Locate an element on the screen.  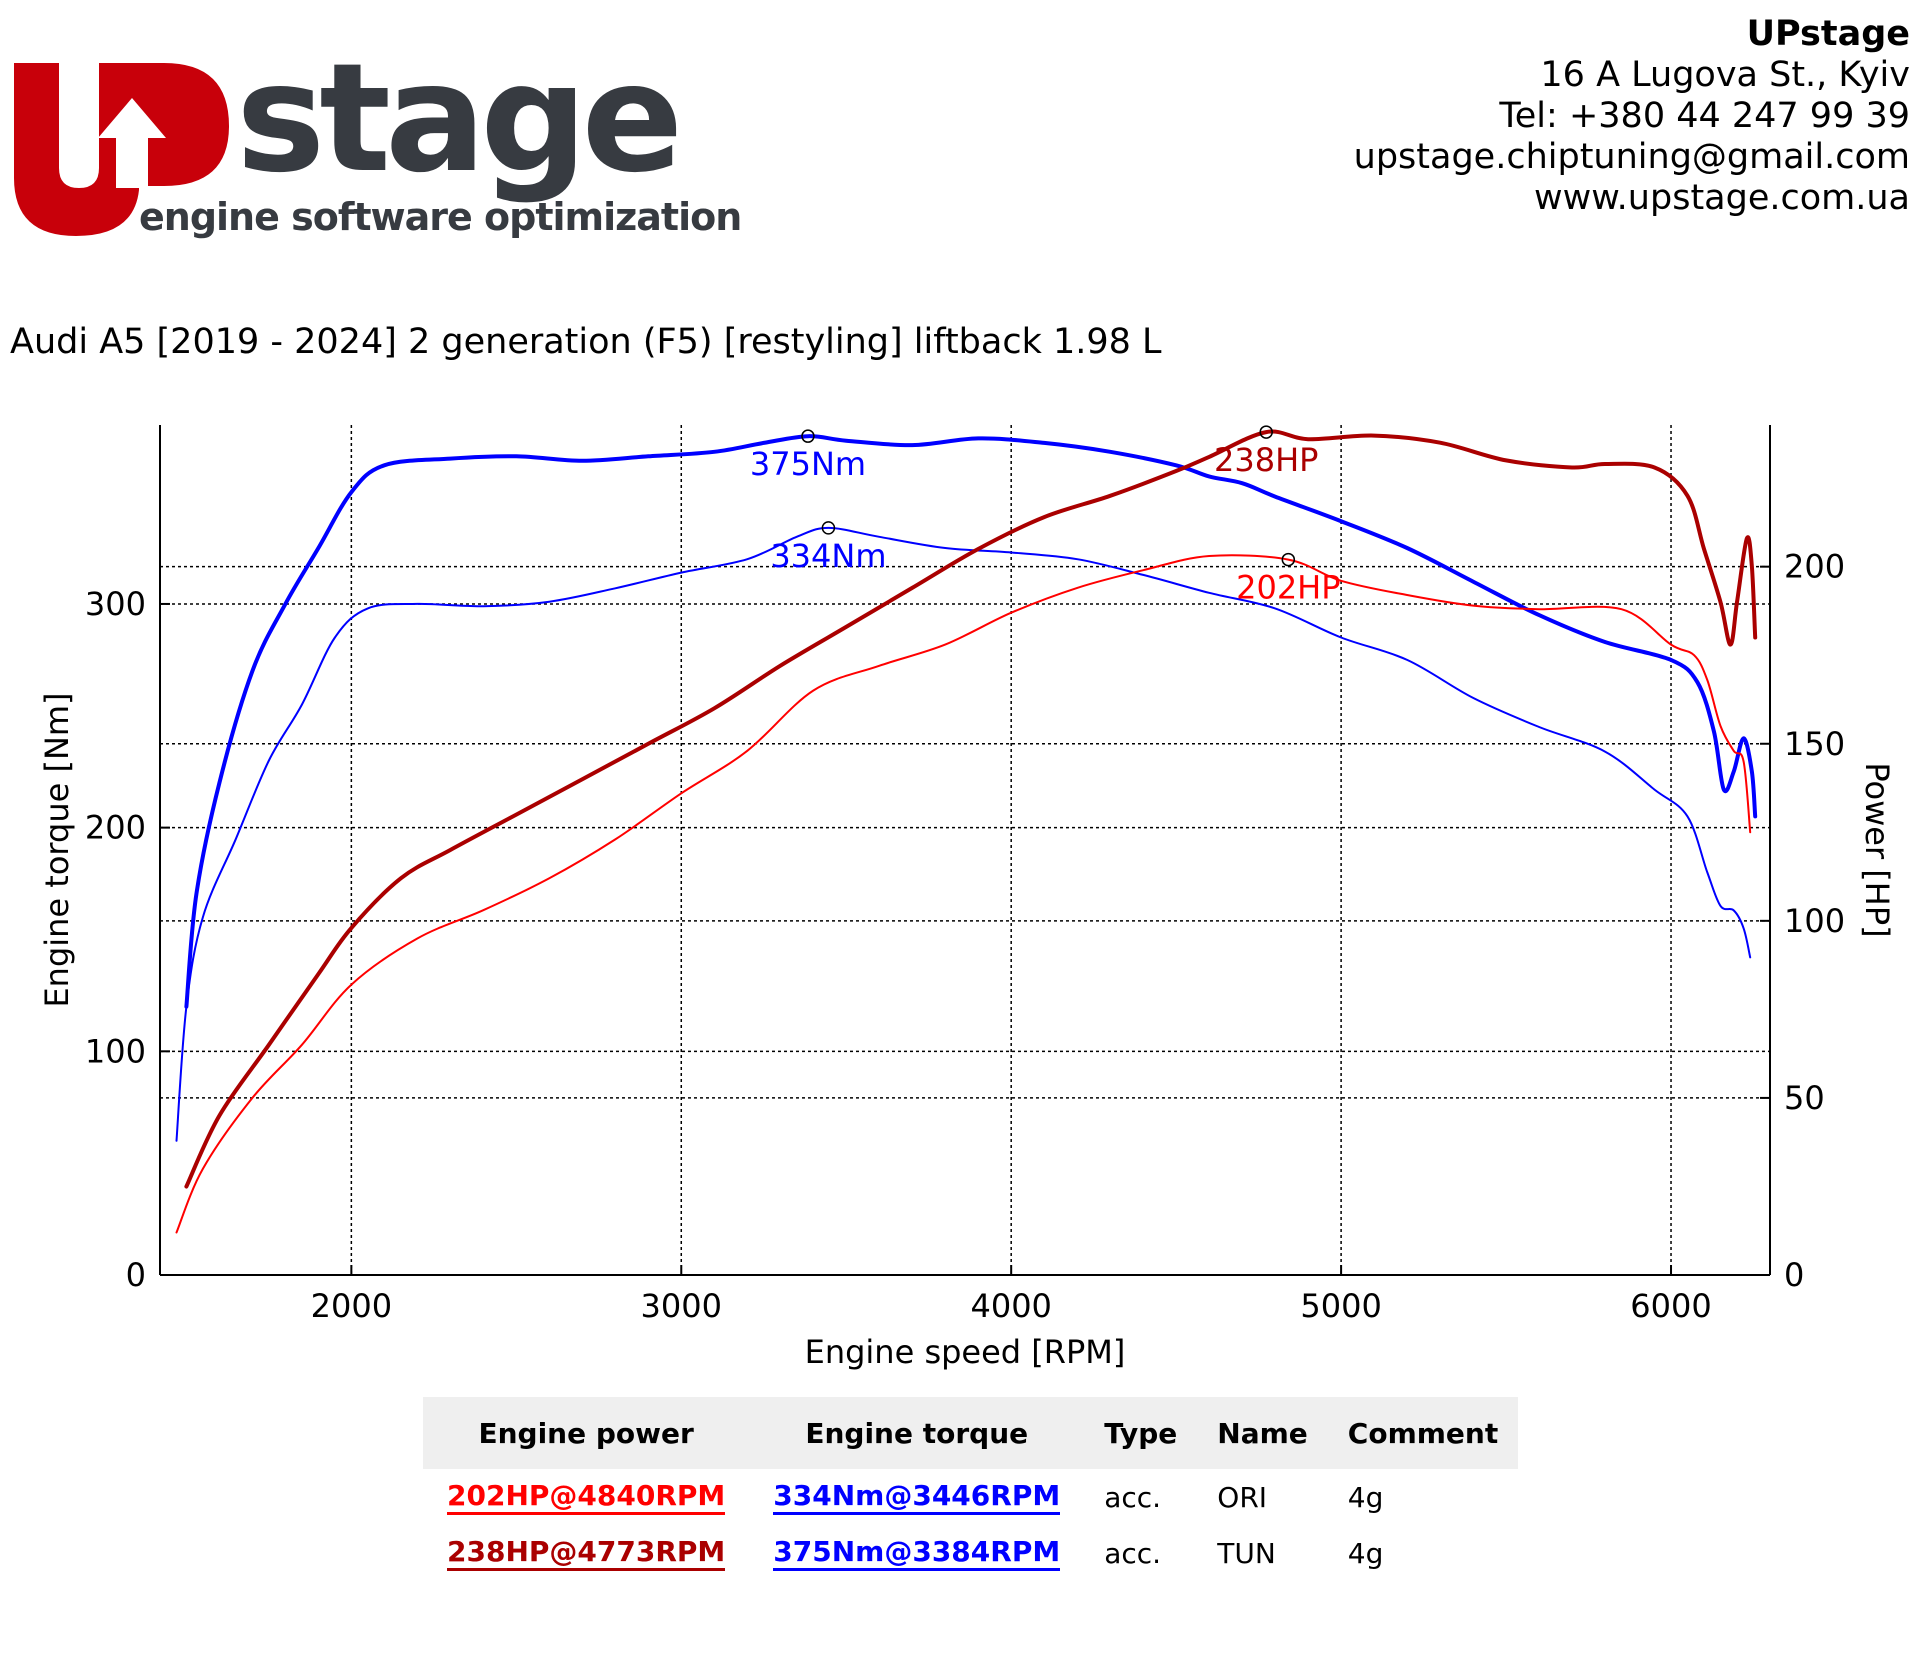
logo-tagline: engine software optimization is located at coordinates (440, 217).